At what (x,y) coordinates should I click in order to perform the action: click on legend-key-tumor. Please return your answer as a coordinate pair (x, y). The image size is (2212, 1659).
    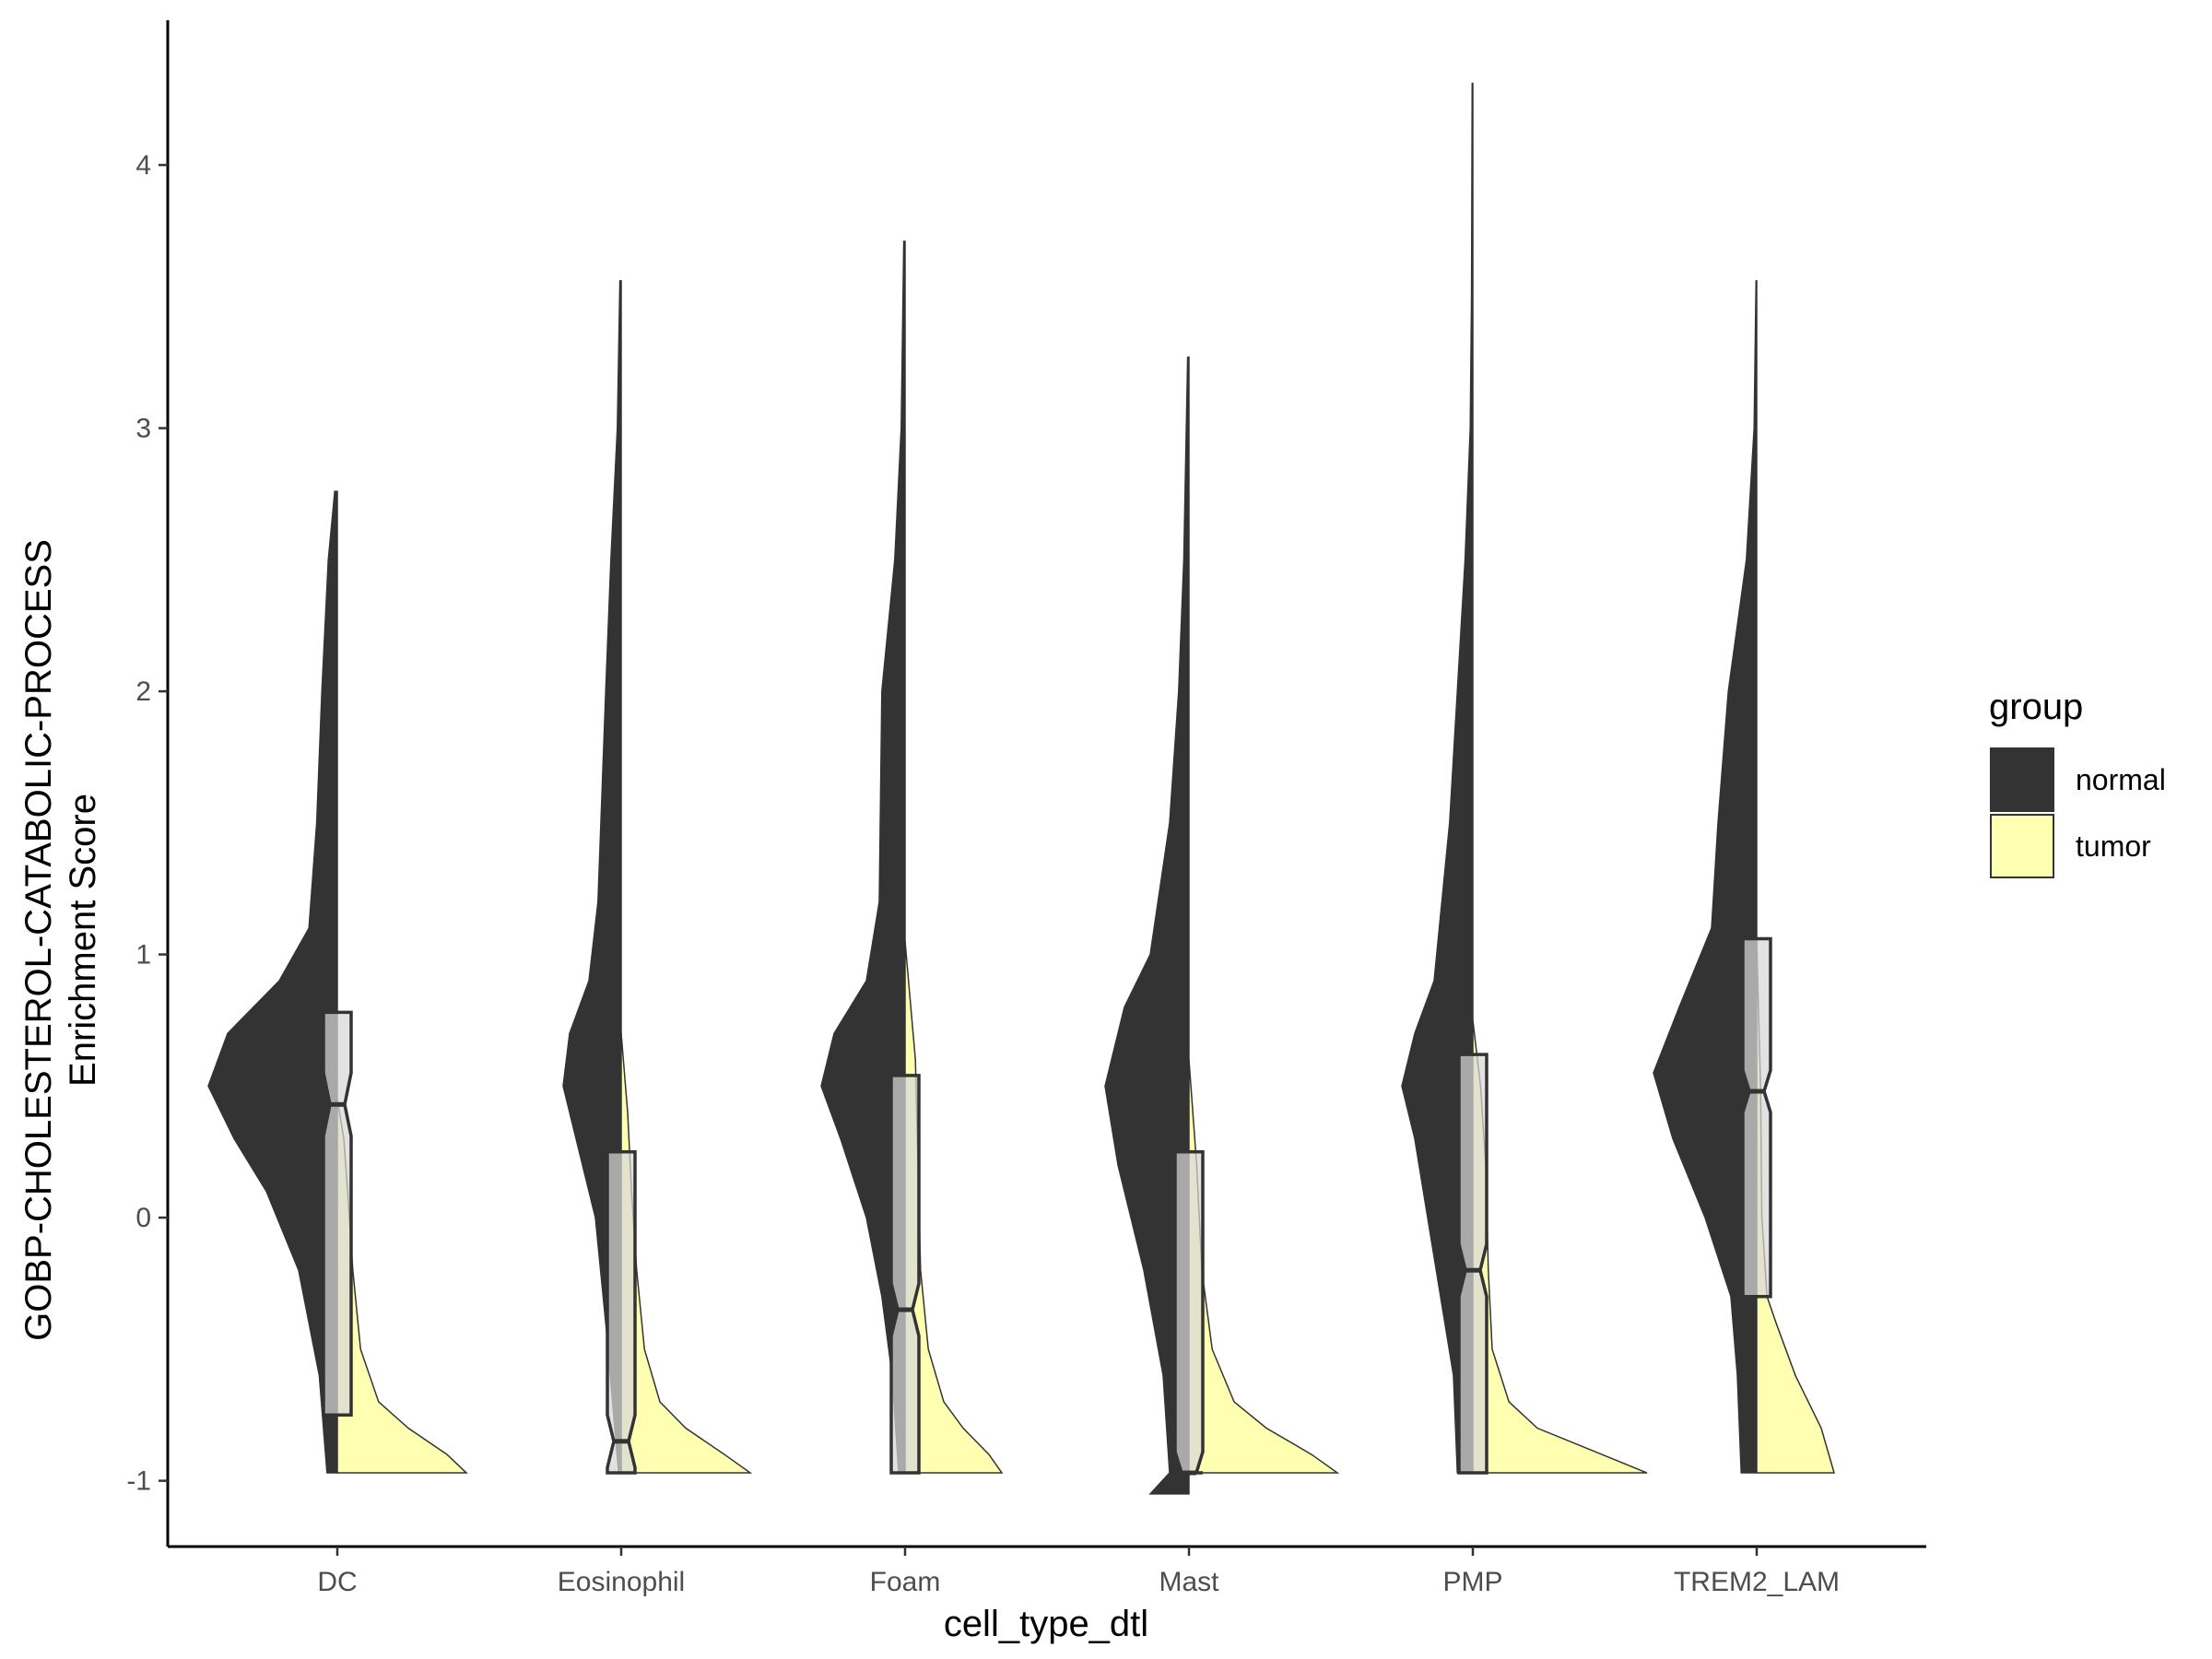
    Looking at the image, I should click on (2022, 846).